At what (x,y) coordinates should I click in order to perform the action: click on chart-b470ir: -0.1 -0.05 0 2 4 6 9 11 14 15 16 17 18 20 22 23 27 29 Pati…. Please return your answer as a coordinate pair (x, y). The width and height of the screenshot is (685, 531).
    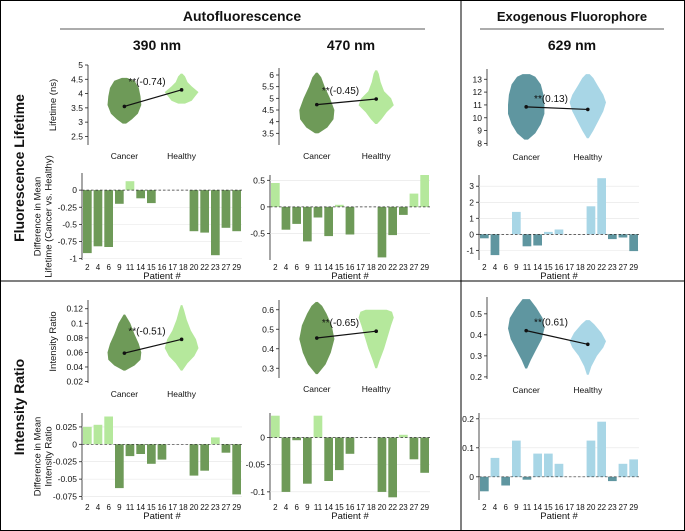
    Looking at the image, I should click on (338, 467).